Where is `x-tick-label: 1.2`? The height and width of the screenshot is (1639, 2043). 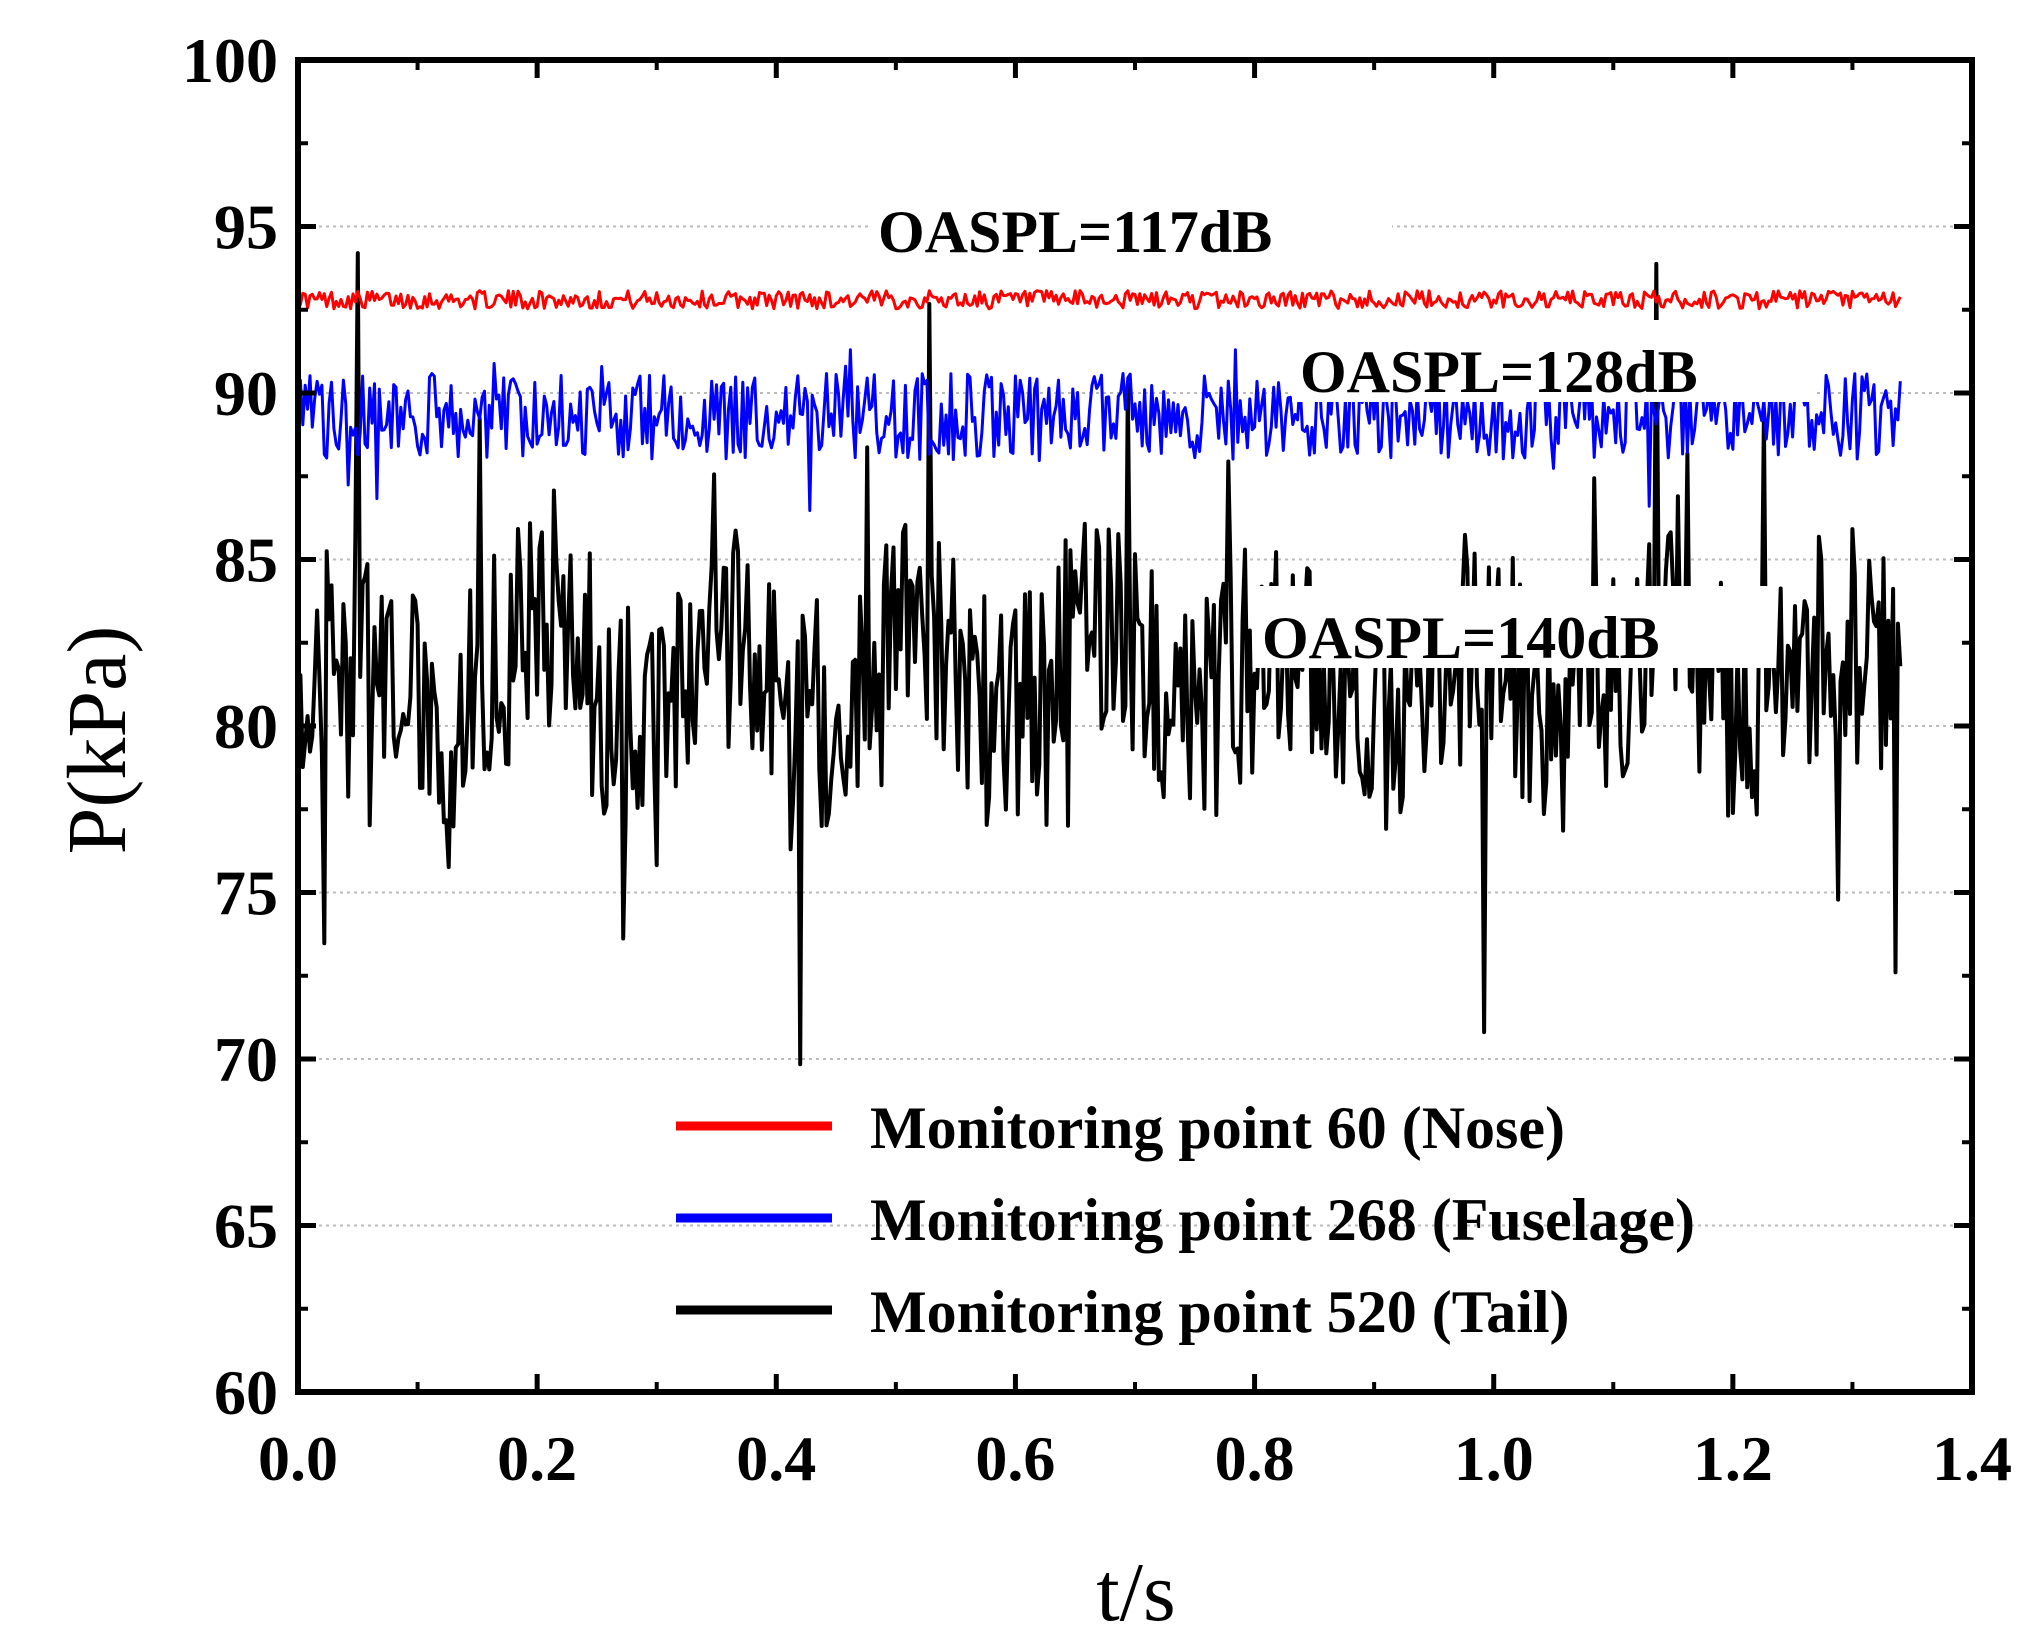
x-tick-label: 1.2 is located at coordinates (1733, 1458).